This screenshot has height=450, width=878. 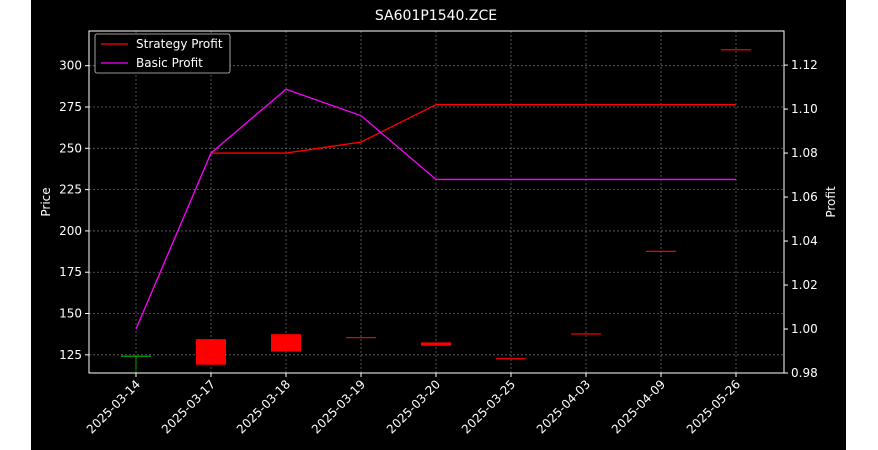 I want to click on legend-label: Strategy Profit, so click(x=179, y=44).